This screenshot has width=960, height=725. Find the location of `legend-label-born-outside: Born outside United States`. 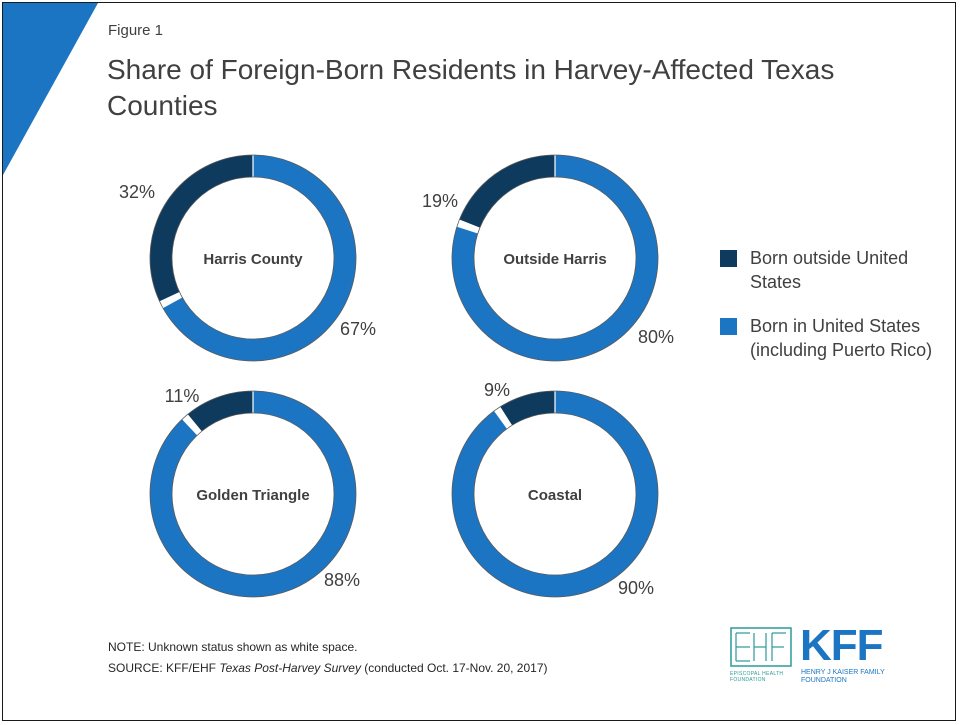

legend-label-born-outside: Born outside United States is located at coordinates (829, 270).